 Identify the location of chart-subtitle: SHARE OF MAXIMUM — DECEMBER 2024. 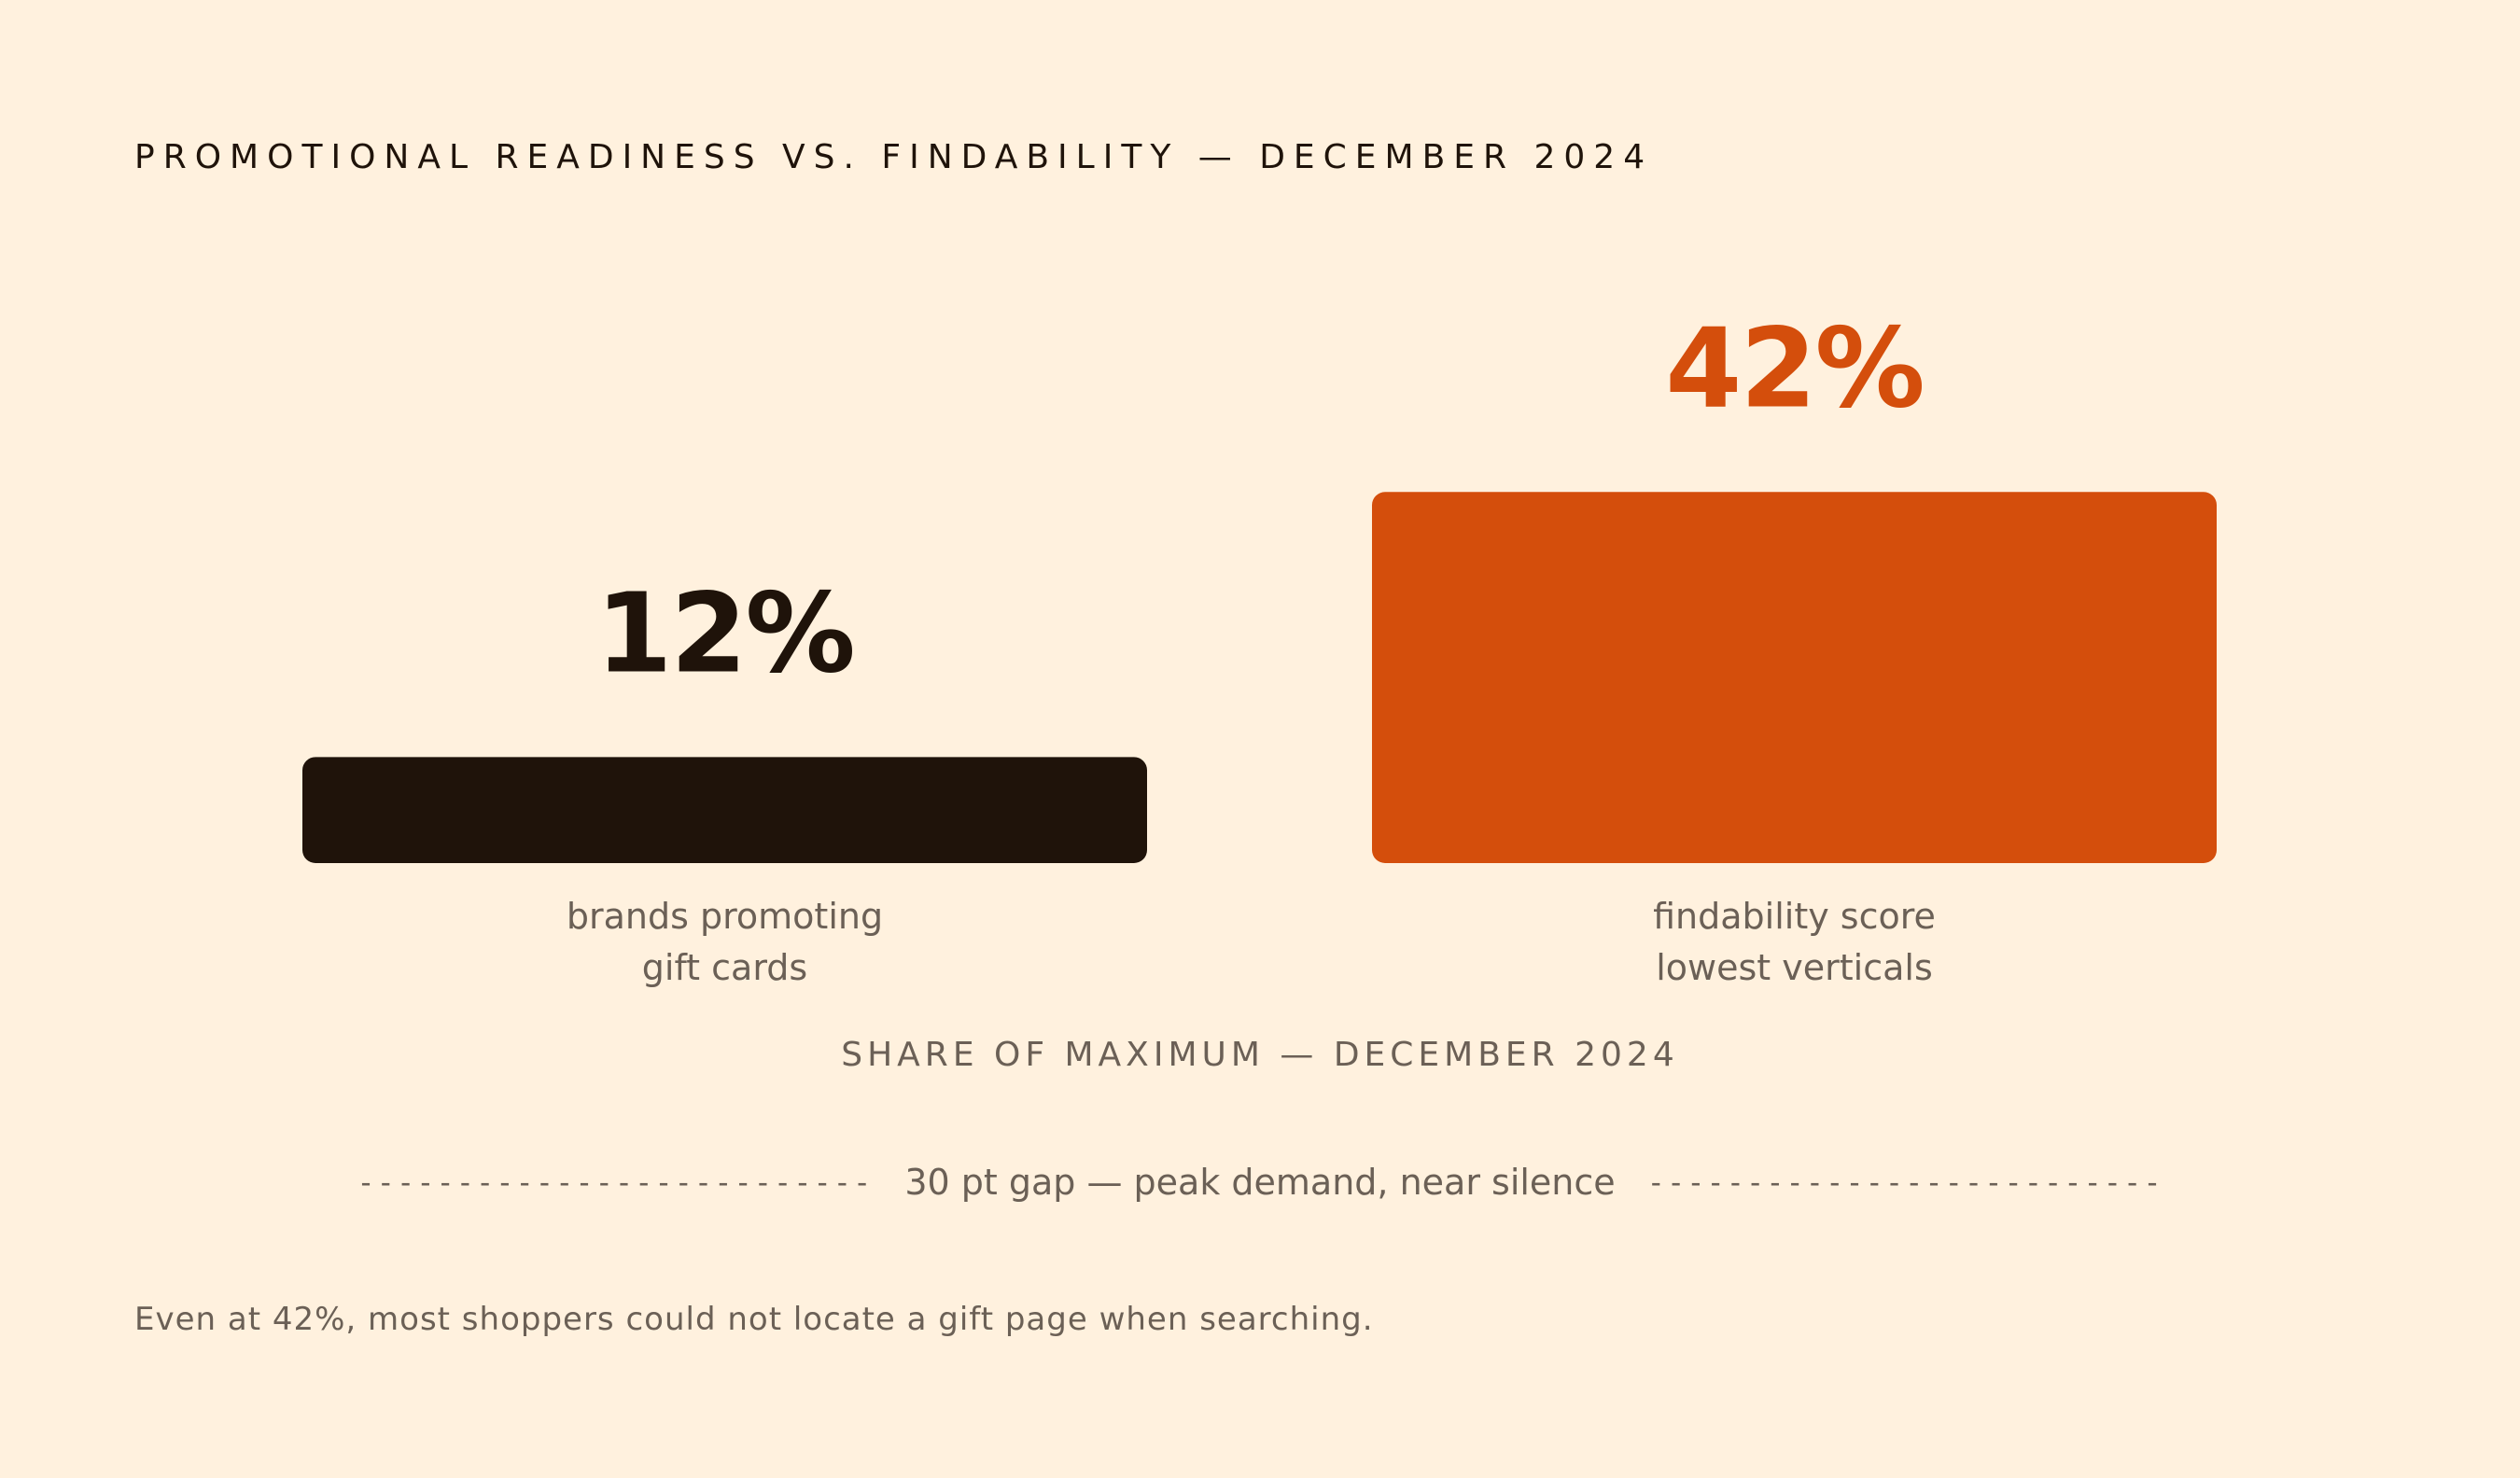
(1260, 1055).